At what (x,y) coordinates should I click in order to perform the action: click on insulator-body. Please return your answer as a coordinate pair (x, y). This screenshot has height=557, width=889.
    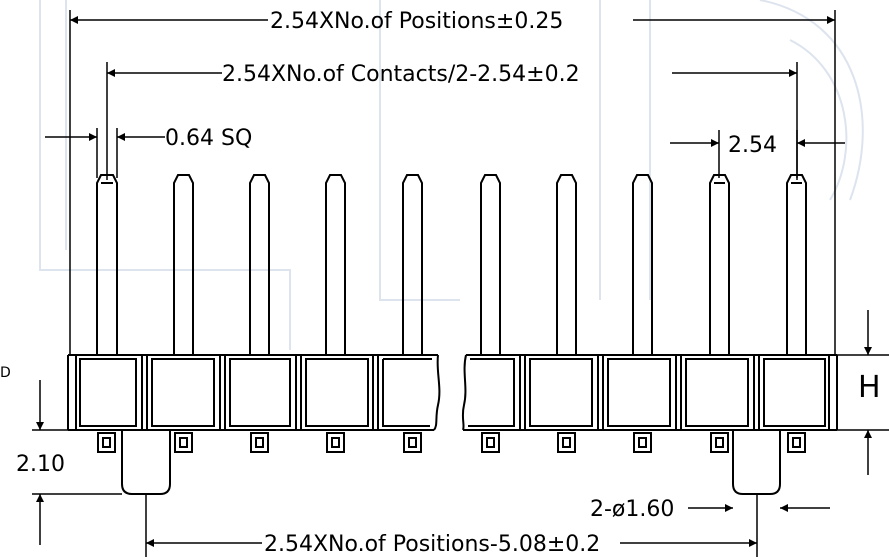
    Looking at the image, I should click on (452, 392).